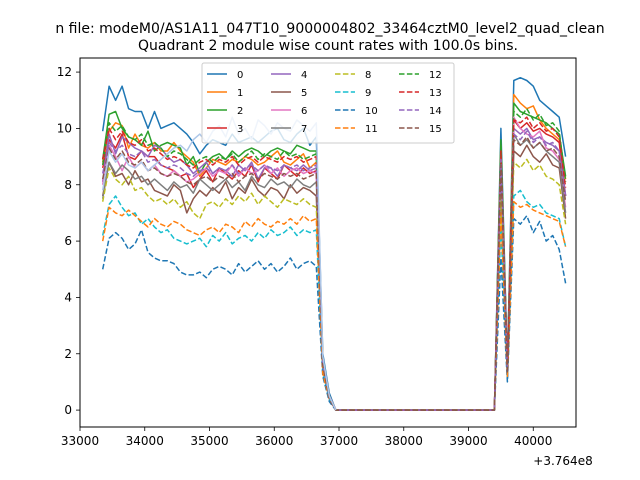  I want to click on y-tick-label: 0, so click(68, 410).